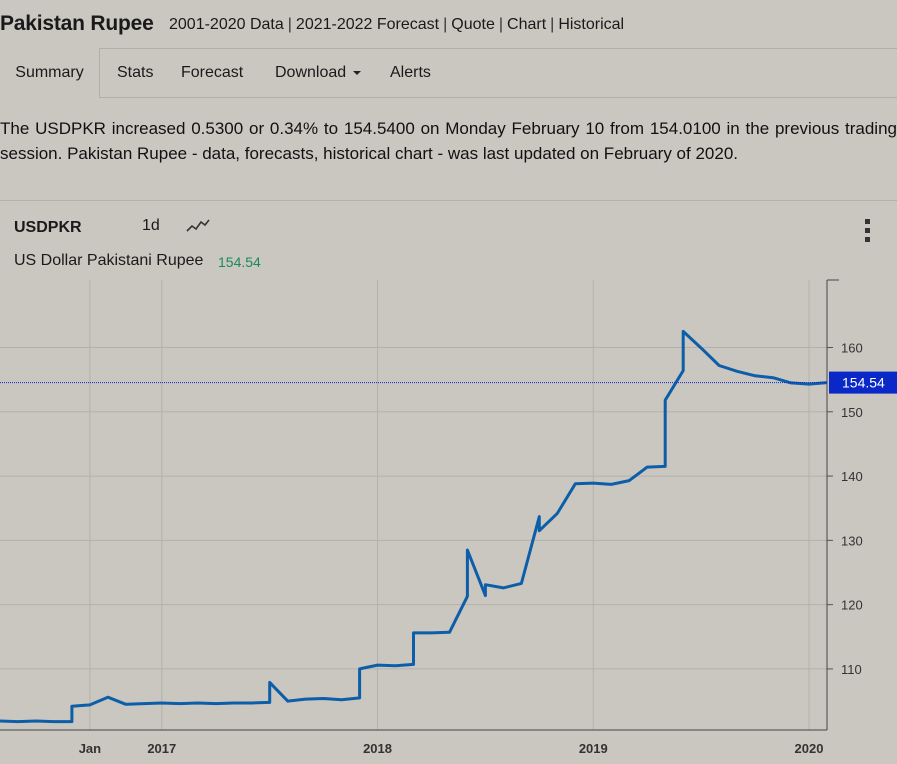 This screenshot has width=897, height=764. Describe the element at coordinates (90, 748) in the screenshot. I see `x-tick-label: Jan` at that location.